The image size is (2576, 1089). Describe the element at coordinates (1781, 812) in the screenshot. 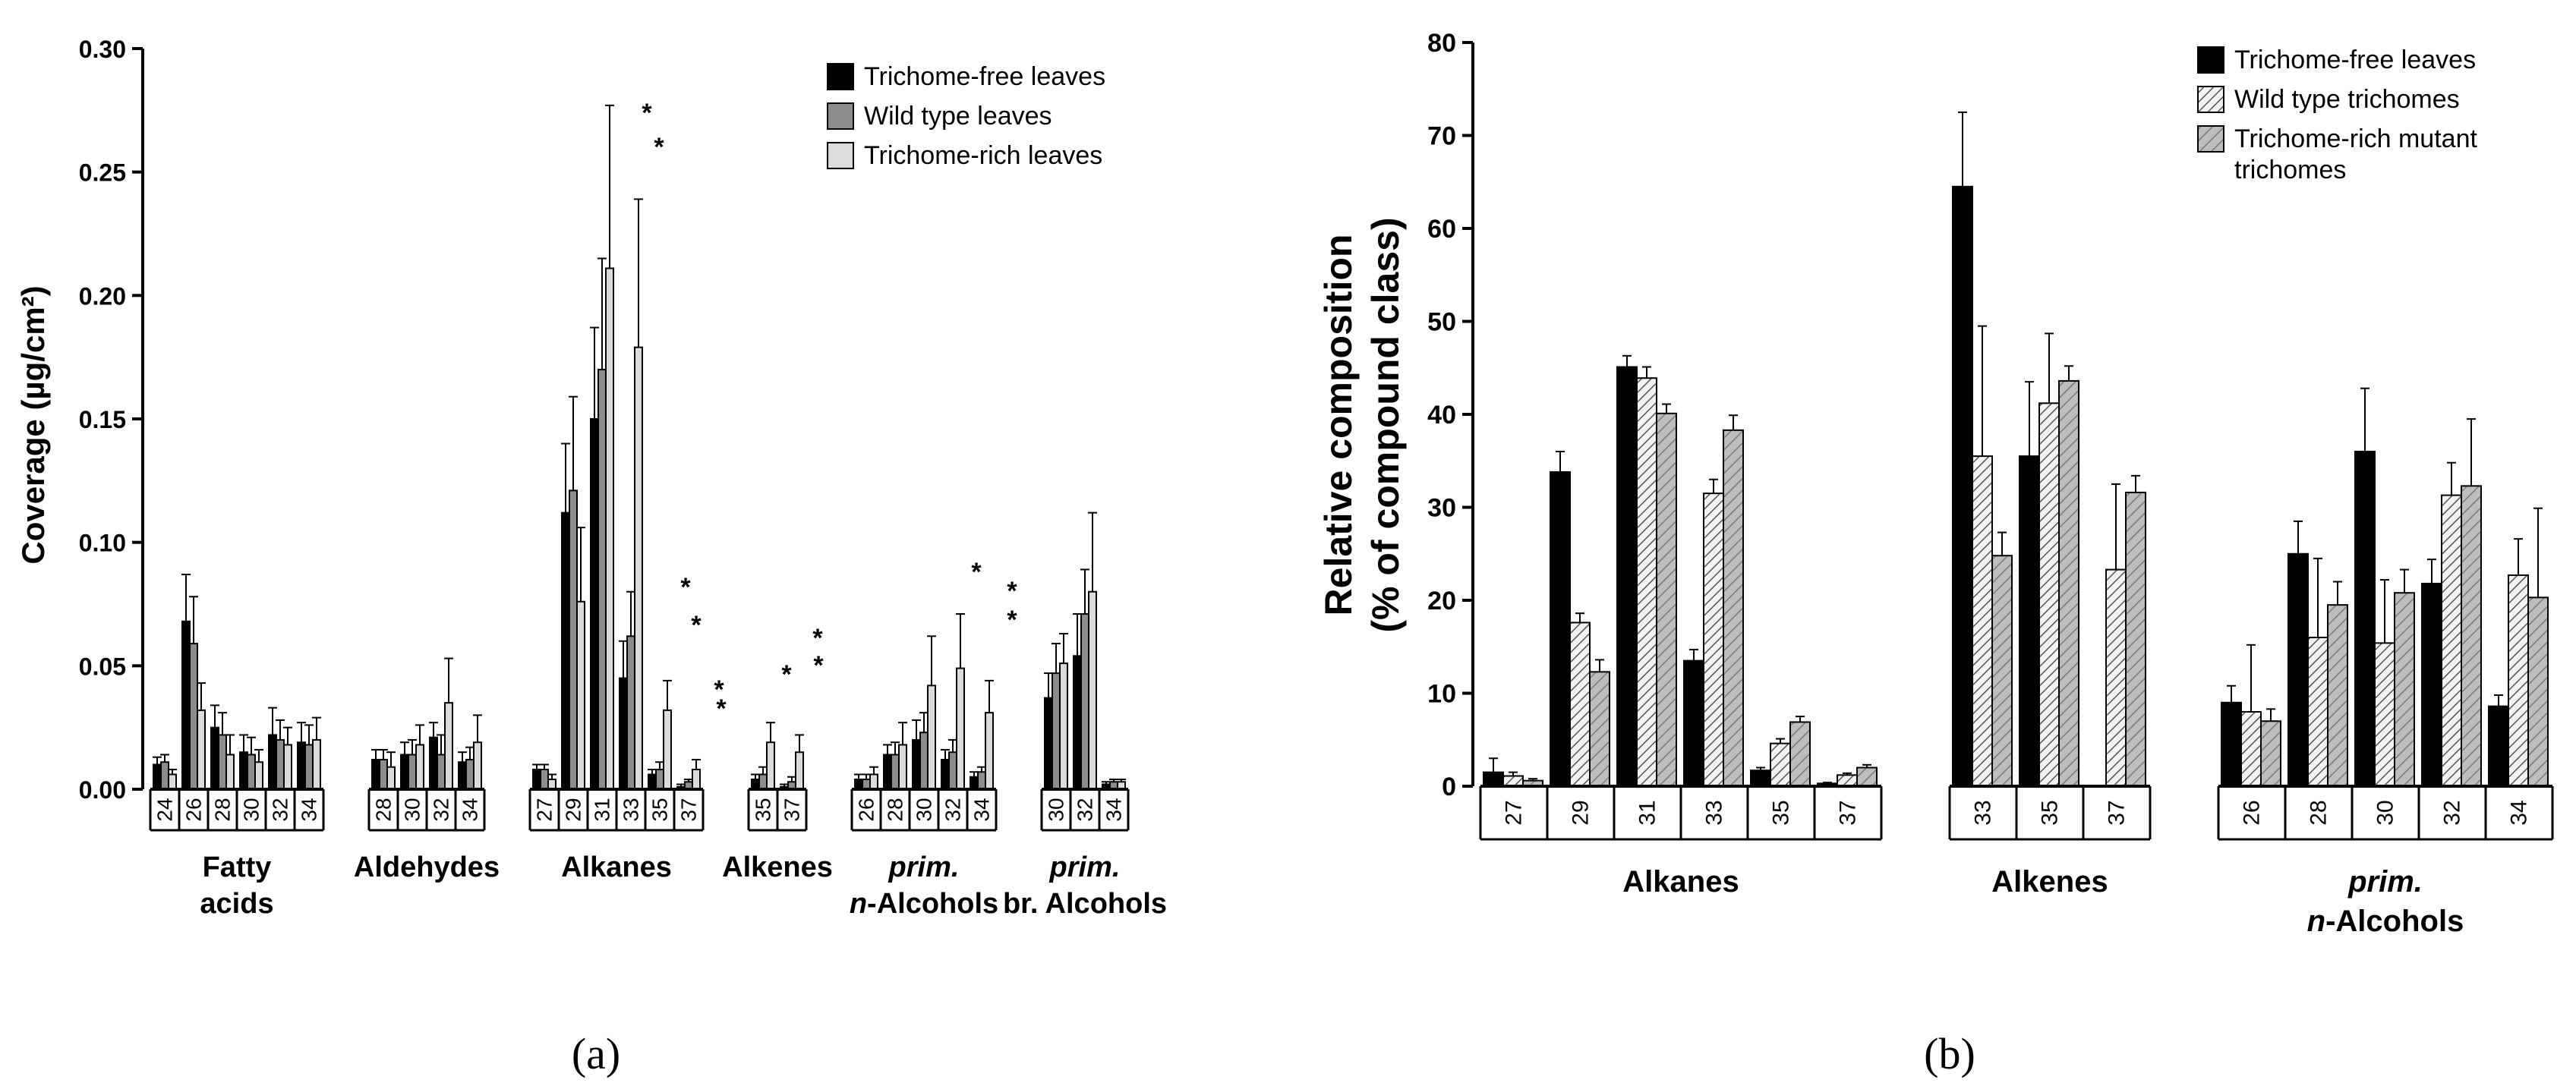

I see `category-label: 35` at that location.